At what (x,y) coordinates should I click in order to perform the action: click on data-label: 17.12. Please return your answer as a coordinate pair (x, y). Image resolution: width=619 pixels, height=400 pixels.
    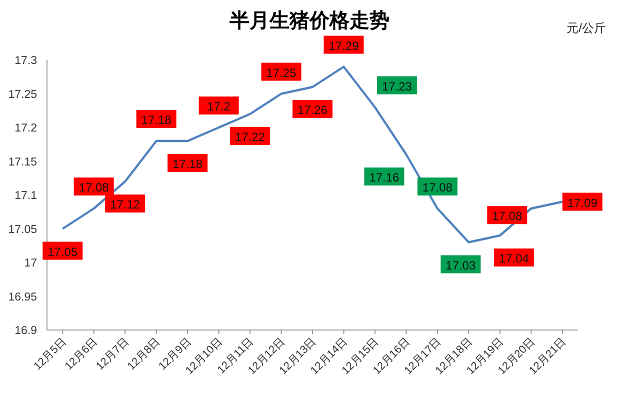
    Looking at the image, I should click on (125, 205).